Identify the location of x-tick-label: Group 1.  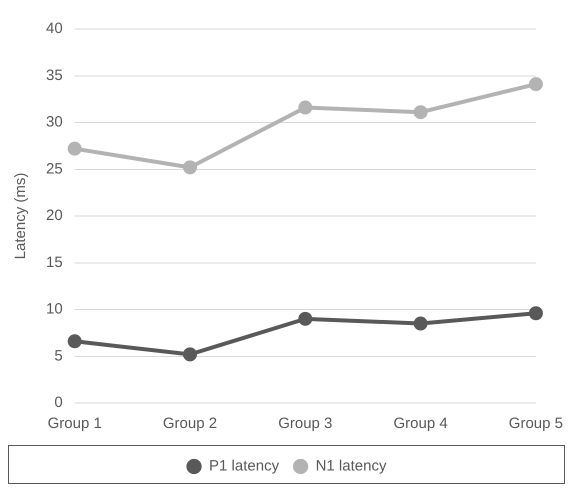
(75, 423).